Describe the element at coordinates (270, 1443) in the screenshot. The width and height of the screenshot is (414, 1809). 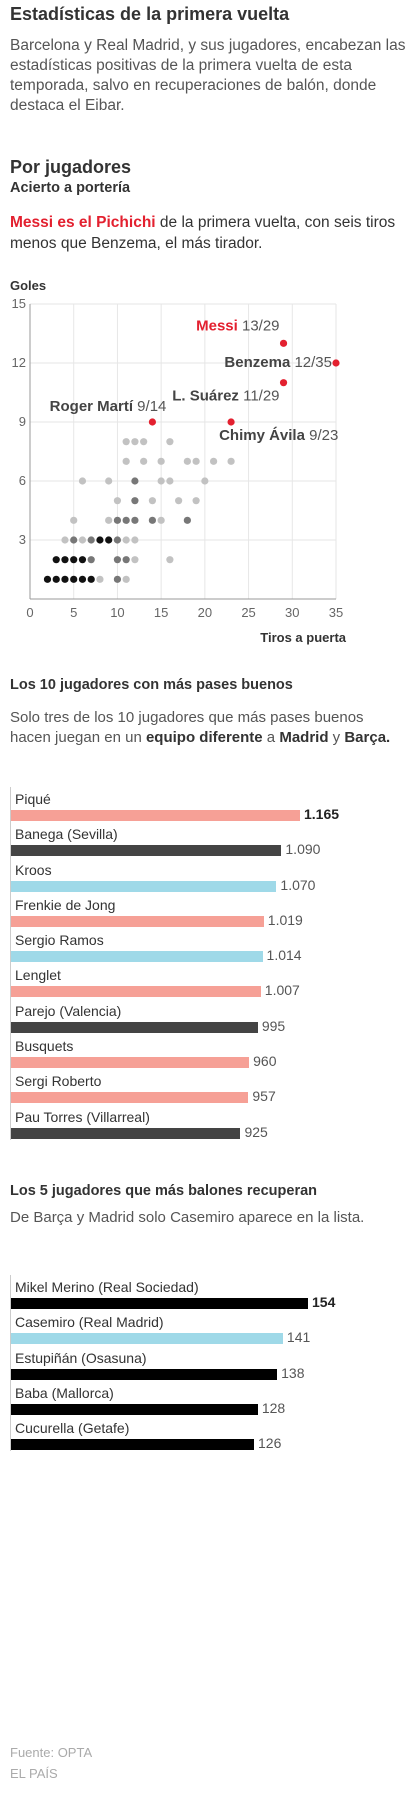
I see `bar-value-label: 126` at that location.